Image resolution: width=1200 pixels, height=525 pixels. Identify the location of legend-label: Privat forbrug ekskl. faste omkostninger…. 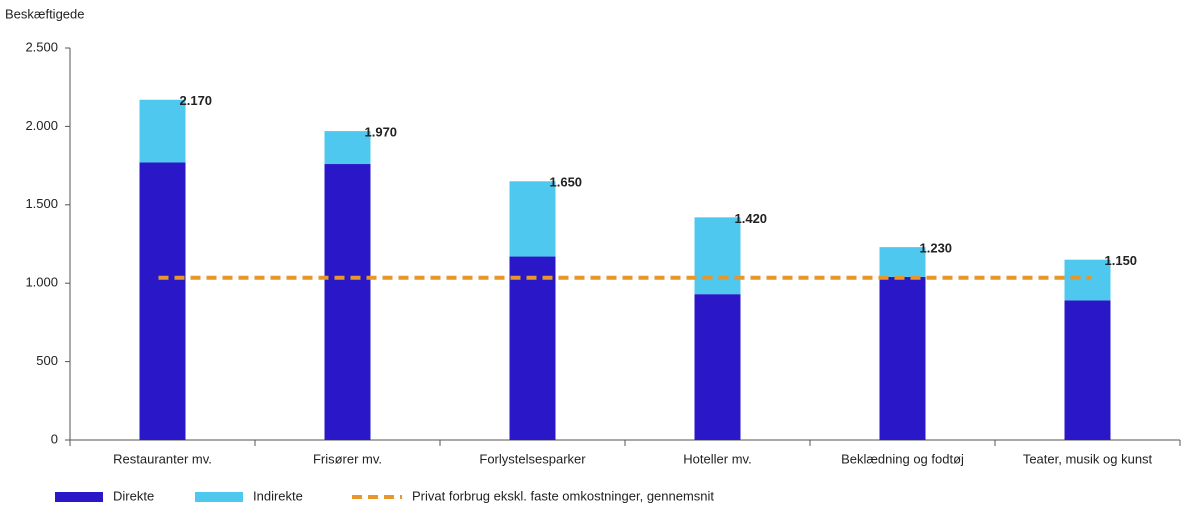
(563, 495).